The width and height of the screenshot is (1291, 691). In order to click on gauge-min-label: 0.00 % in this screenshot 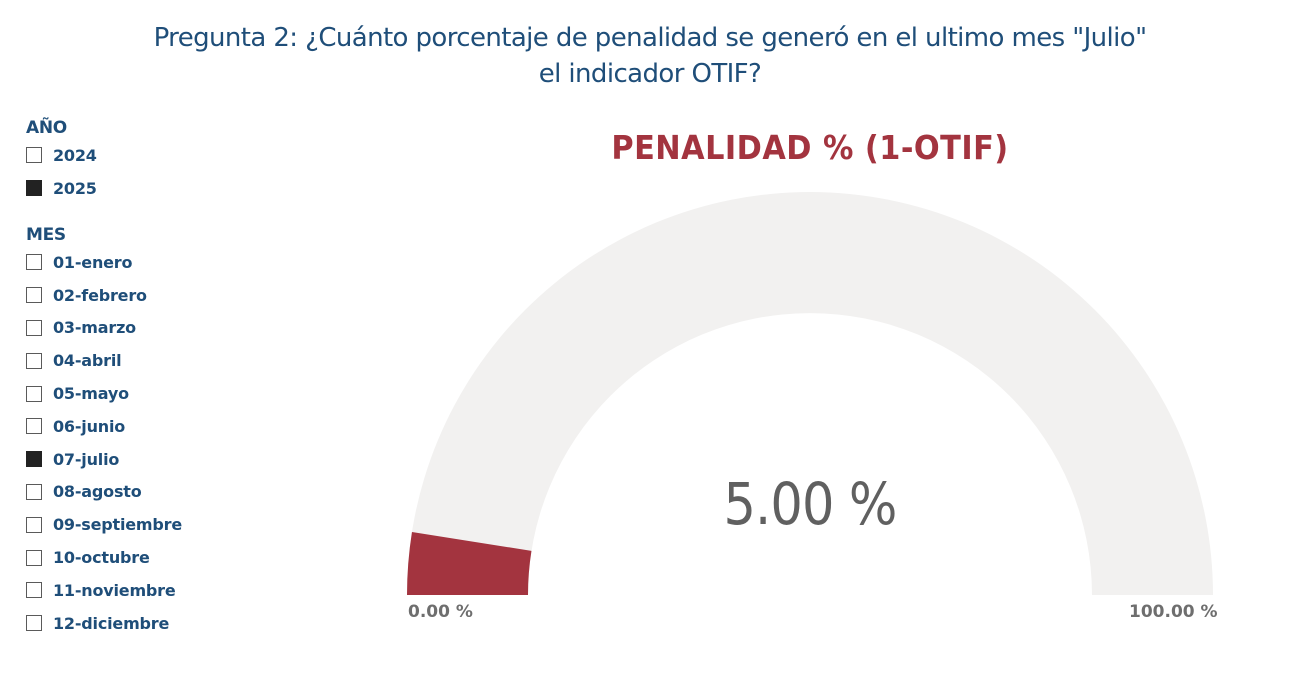, I will do `click(440, 612)`.